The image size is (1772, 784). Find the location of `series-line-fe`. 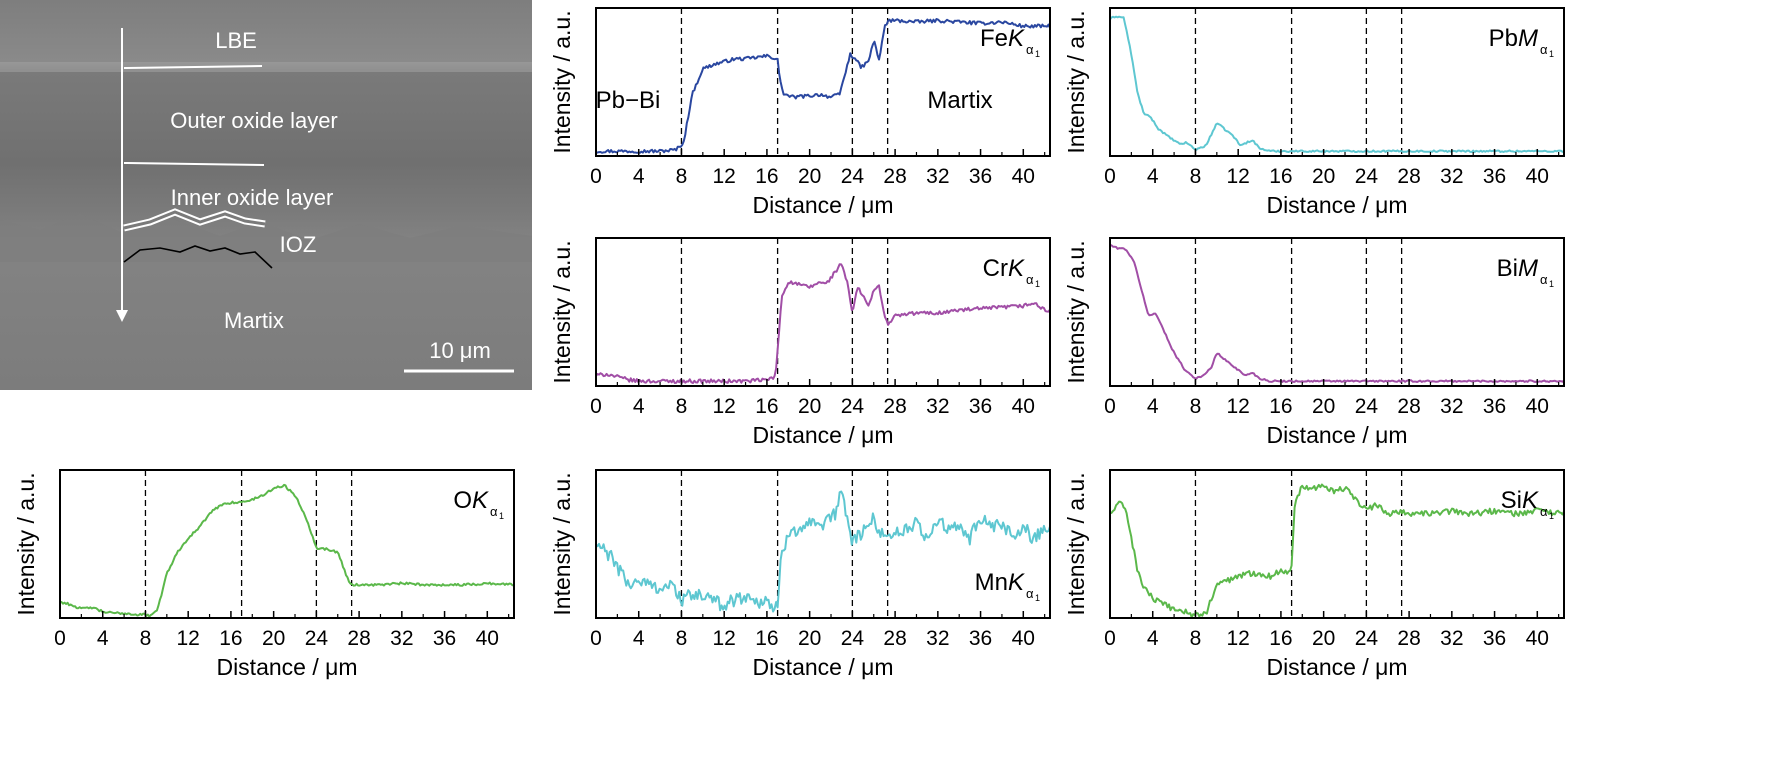

series-line-fe is located at coordinates (823, 86).